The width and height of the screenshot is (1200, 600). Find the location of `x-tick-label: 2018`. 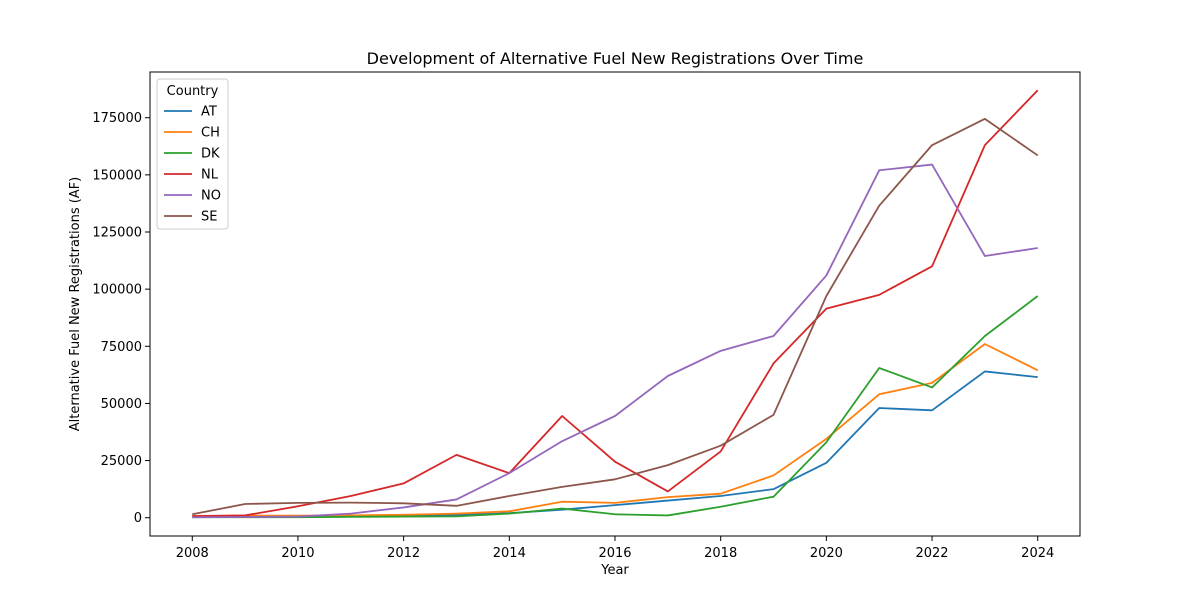

x-tick-label: 2018 is located at coordinates (720, 553).